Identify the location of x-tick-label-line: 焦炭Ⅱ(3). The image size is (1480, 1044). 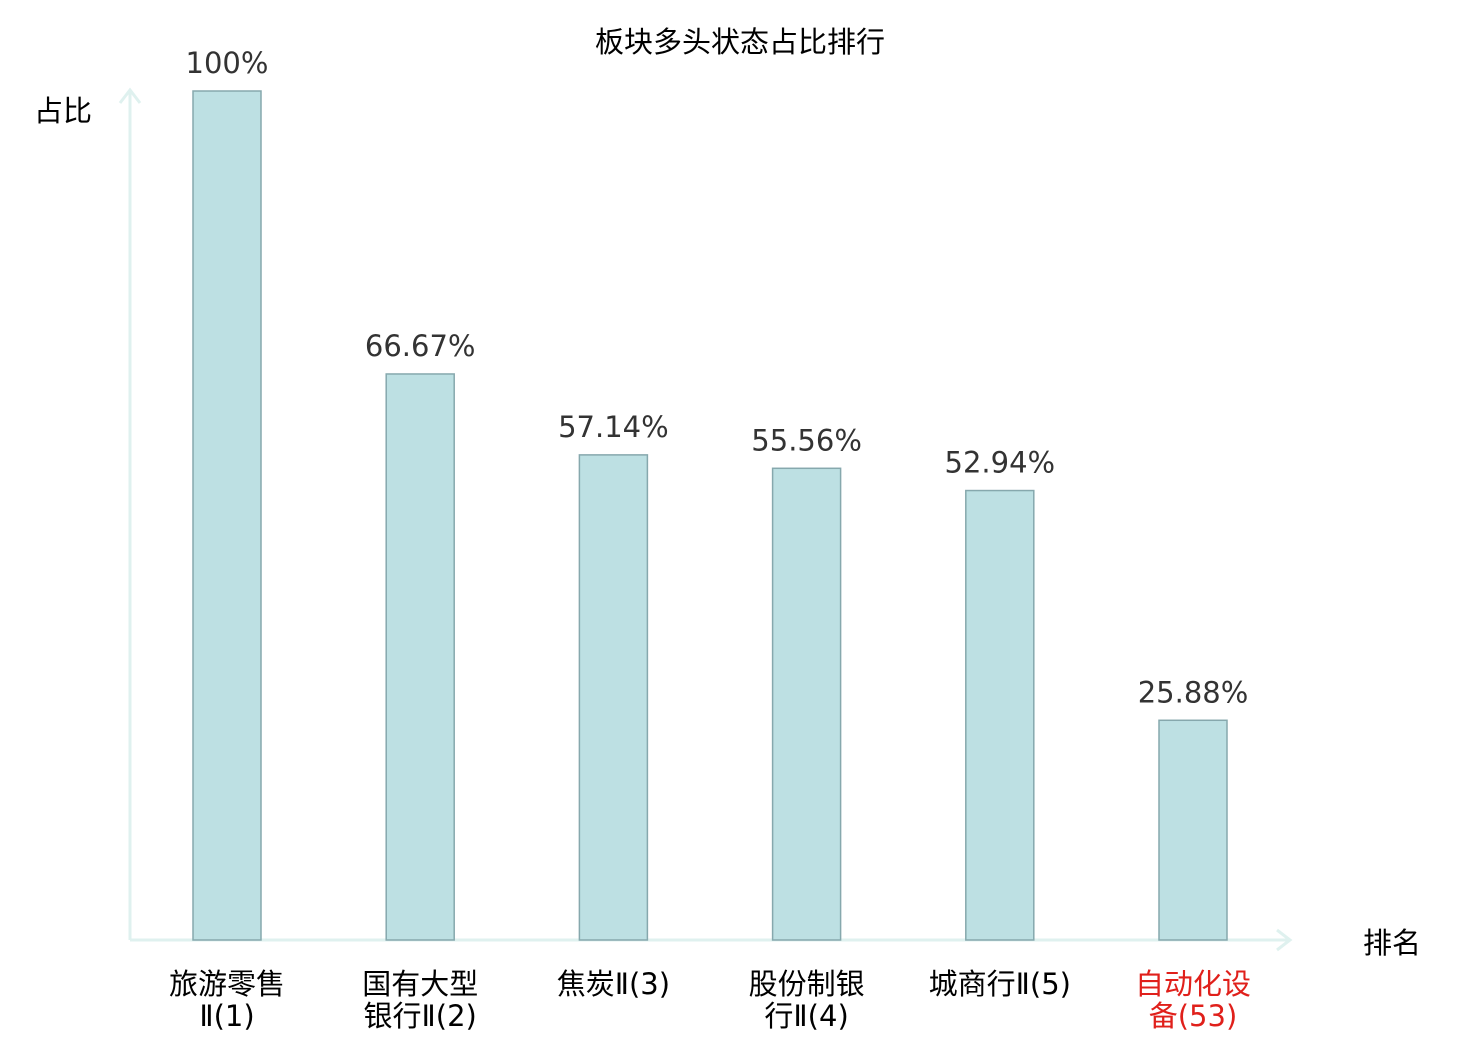
(613, 984).